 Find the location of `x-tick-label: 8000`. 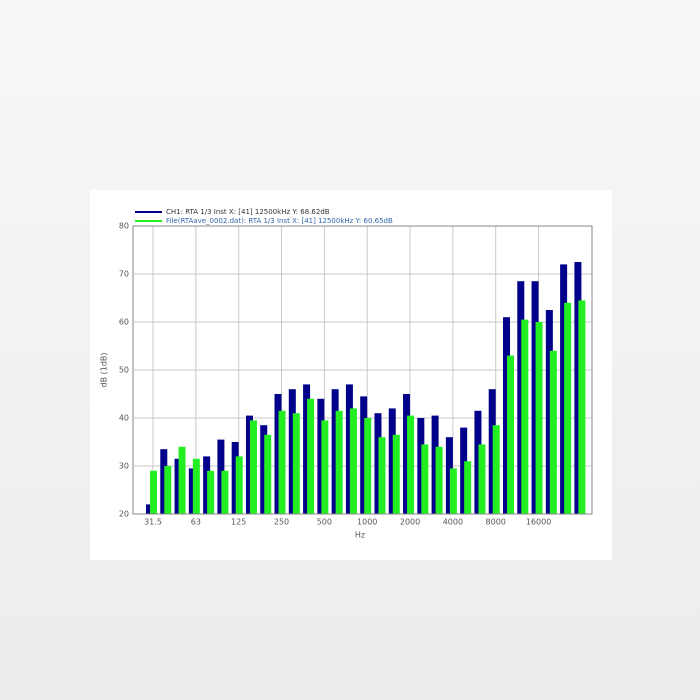

x-tick-label: 8000 is located at coordinates (496, 522).